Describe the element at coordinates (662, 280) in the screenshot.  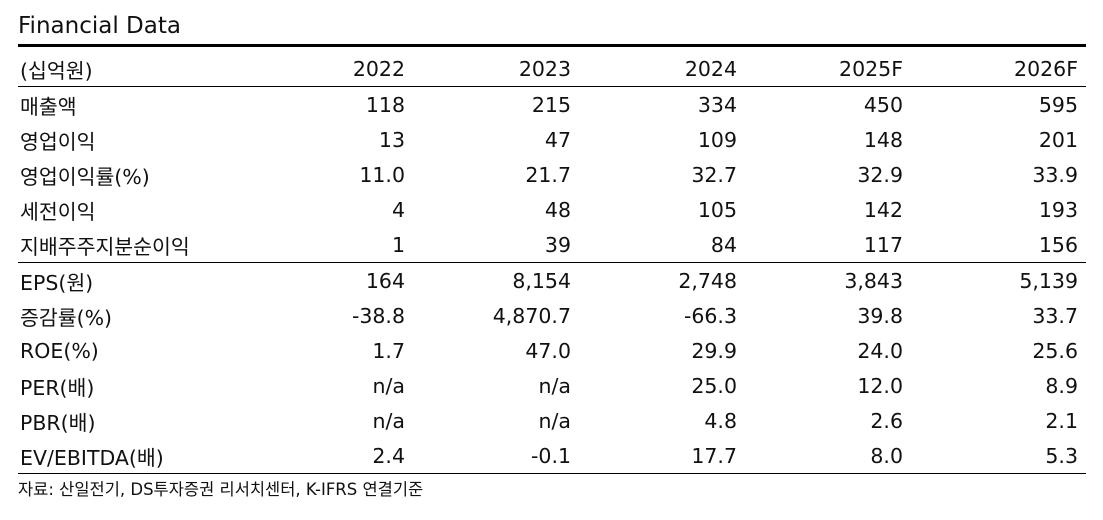
I see `cell: 2,748` at that location.